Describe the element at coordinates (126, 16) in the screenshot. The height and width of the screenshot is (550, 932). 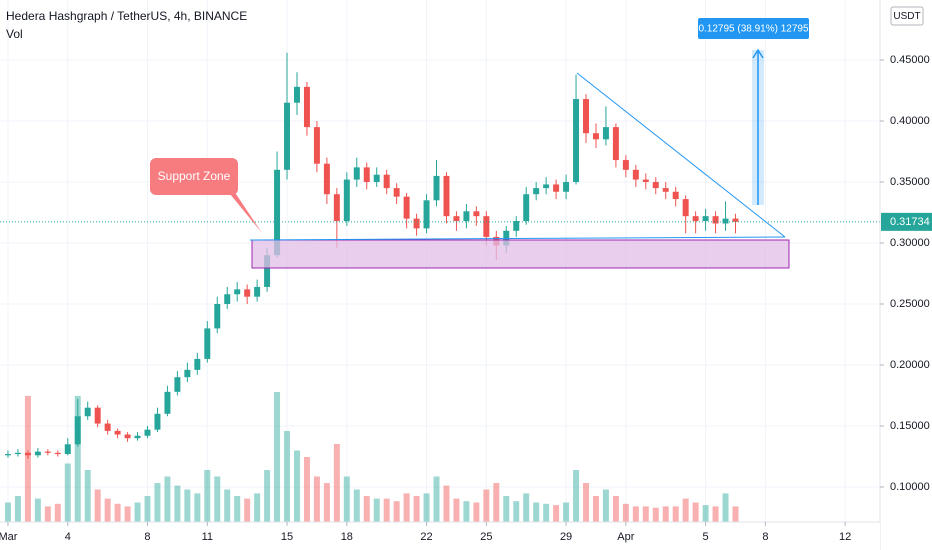
I see `chart-title: Hedera Hashgraph / TetherUS, 4h, BINANCE` at that location.